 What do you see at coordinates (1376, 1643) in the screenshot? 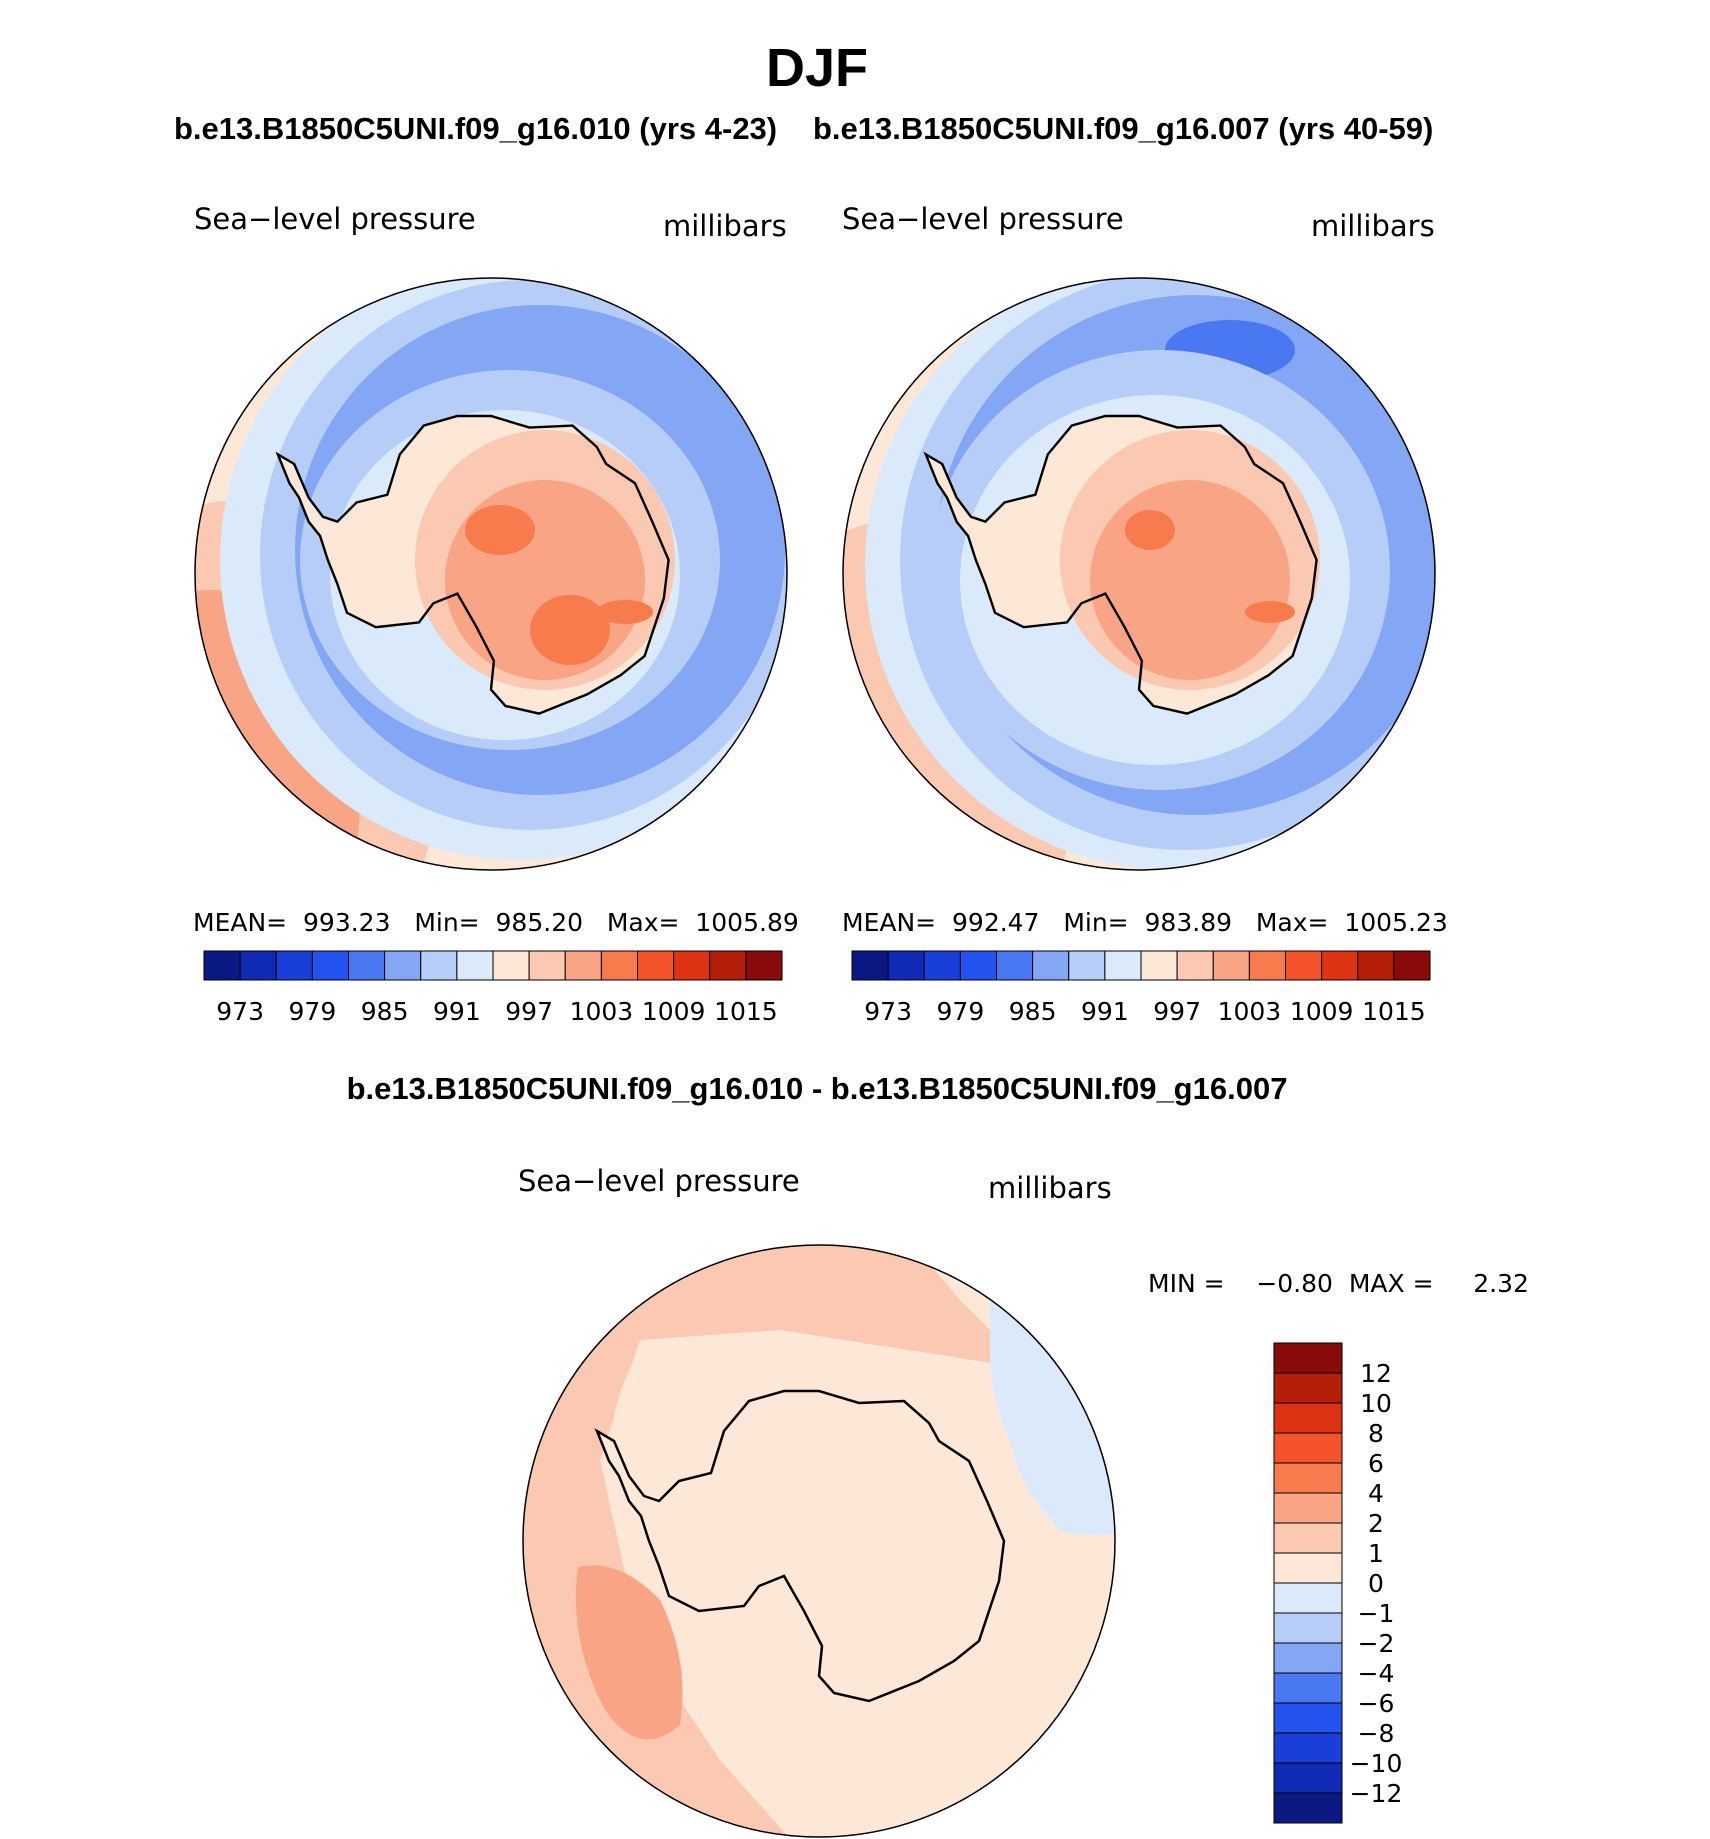
I see `difference-colorbar-label: −2` at bounding box center [1376, 1643].